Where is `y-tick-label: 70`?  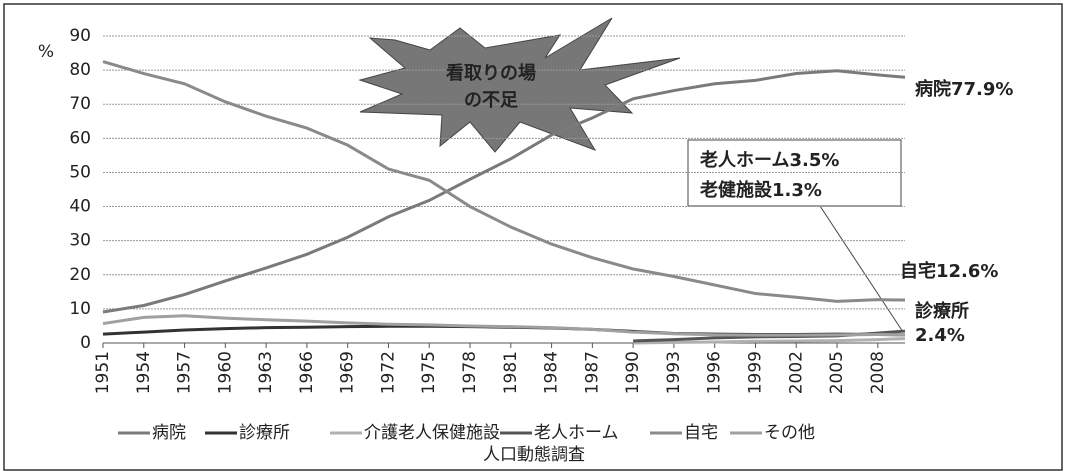 y-tick-label: 70 is located at coordinates (80, 104).